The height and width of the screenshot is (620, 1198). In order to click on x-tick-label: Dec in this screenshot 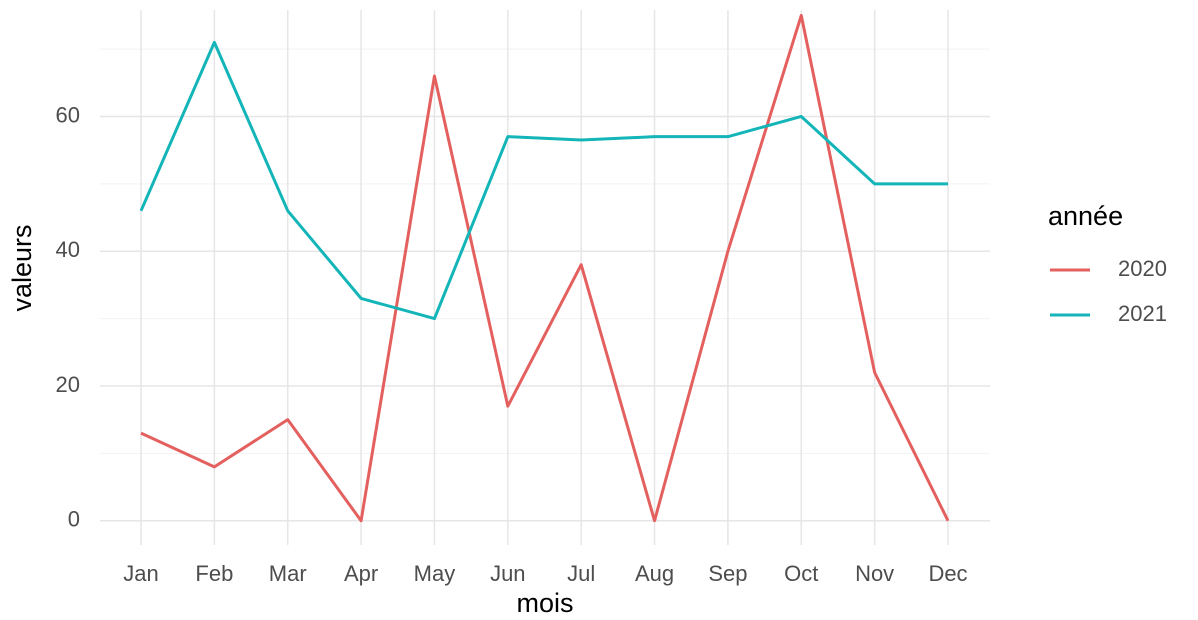, I will do `click(947, 573)`.